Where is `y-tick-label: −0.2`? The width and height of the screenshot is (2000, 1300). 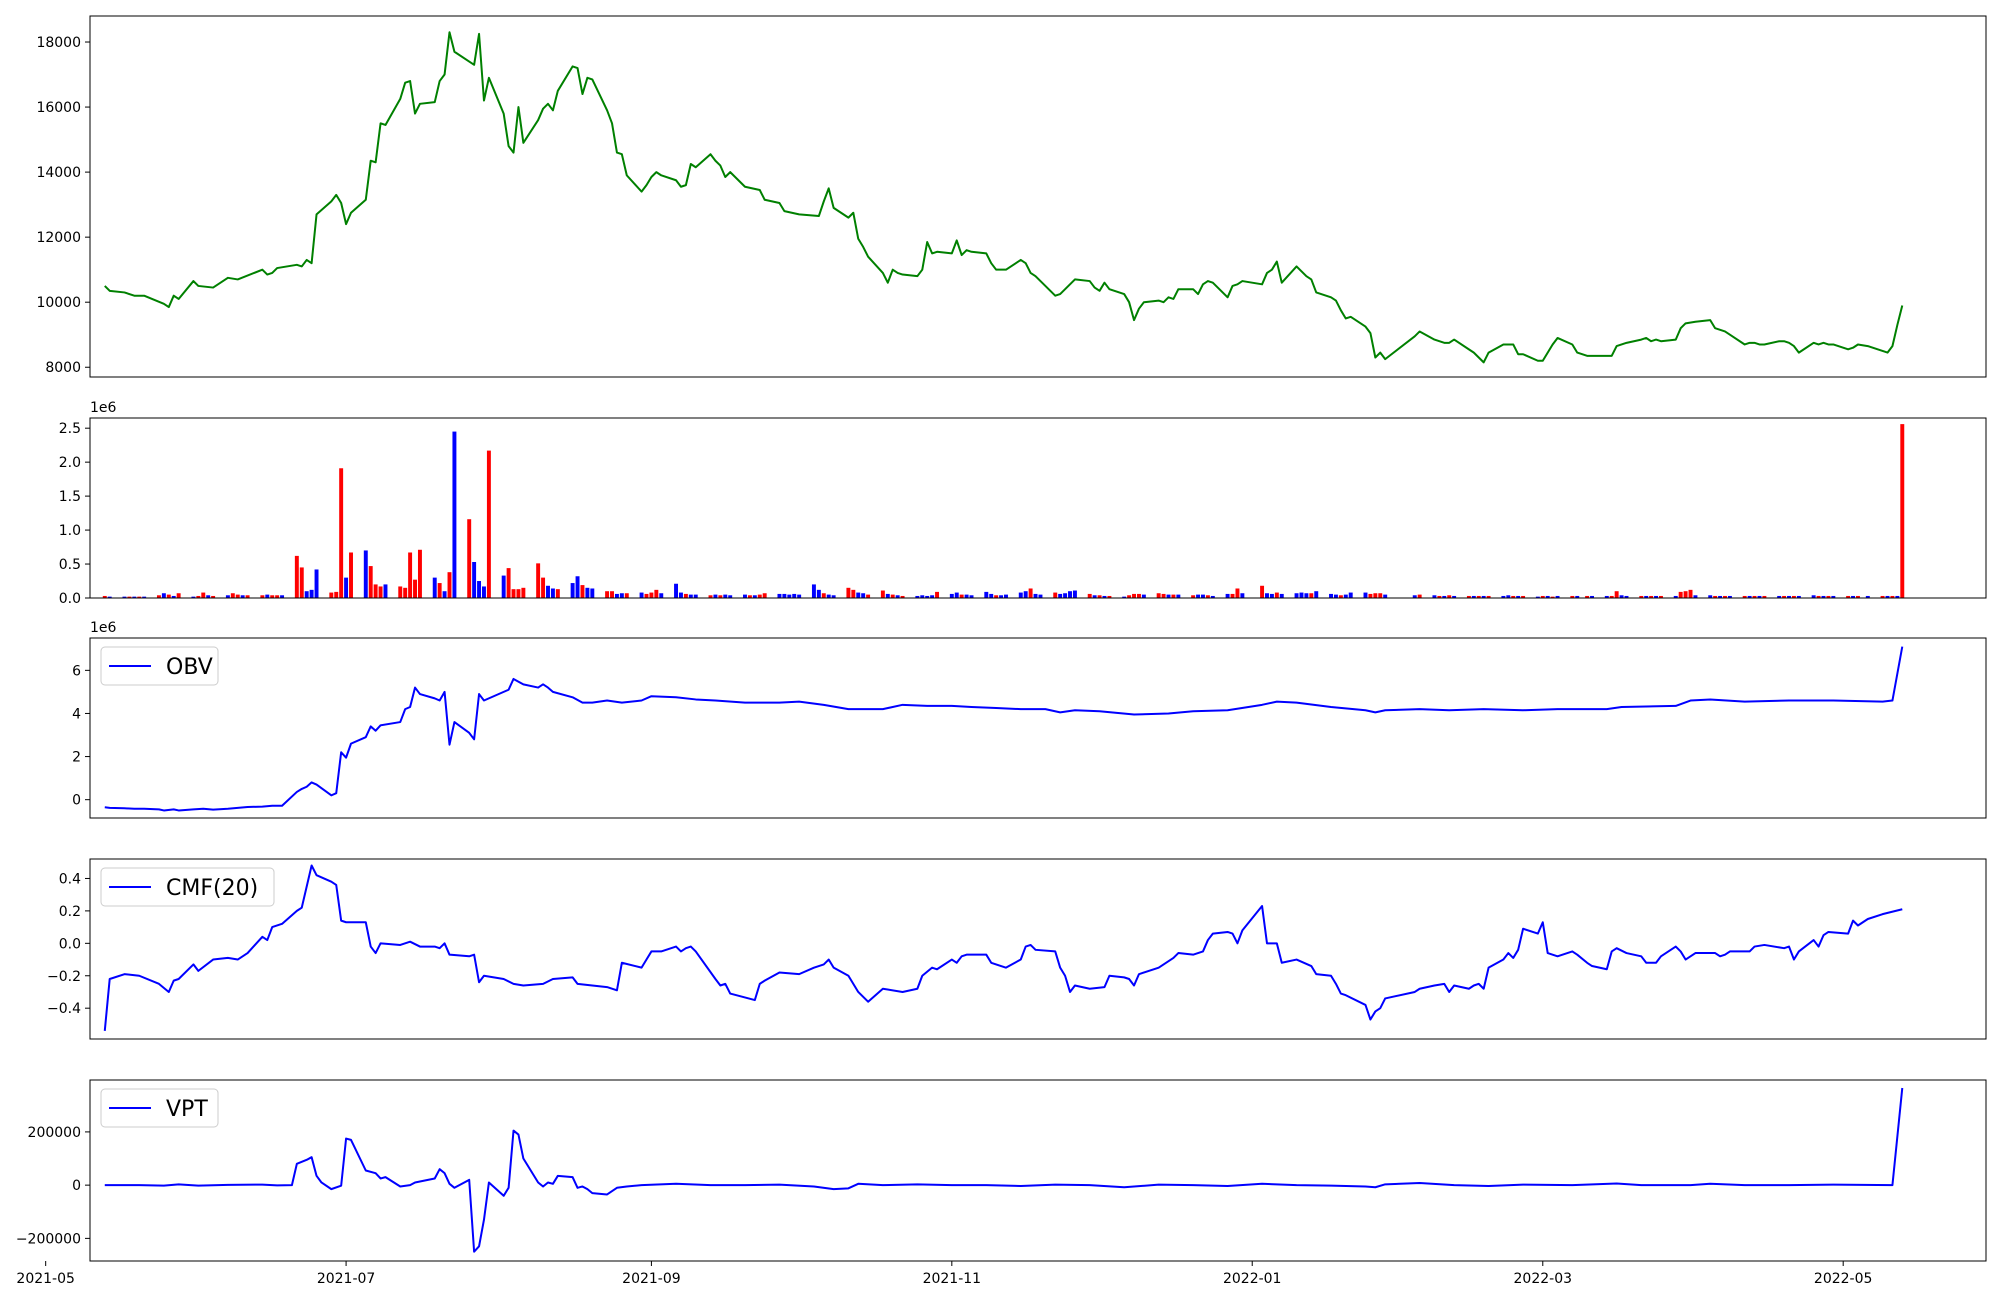
y-tick-label: −0.2 is located at coordinates (64, 977).